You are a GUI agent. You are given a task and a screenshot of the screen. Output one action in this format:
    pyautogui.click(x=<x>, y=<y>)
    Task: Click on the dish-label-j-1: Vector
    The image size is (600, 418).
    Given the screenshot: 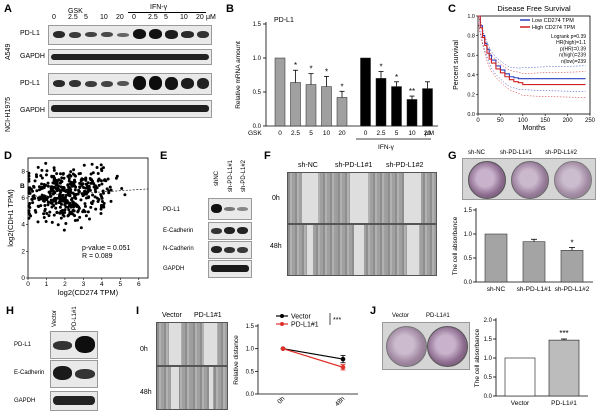 What is the action you would take?
    pyautogui.click(x=401, y=316)
    